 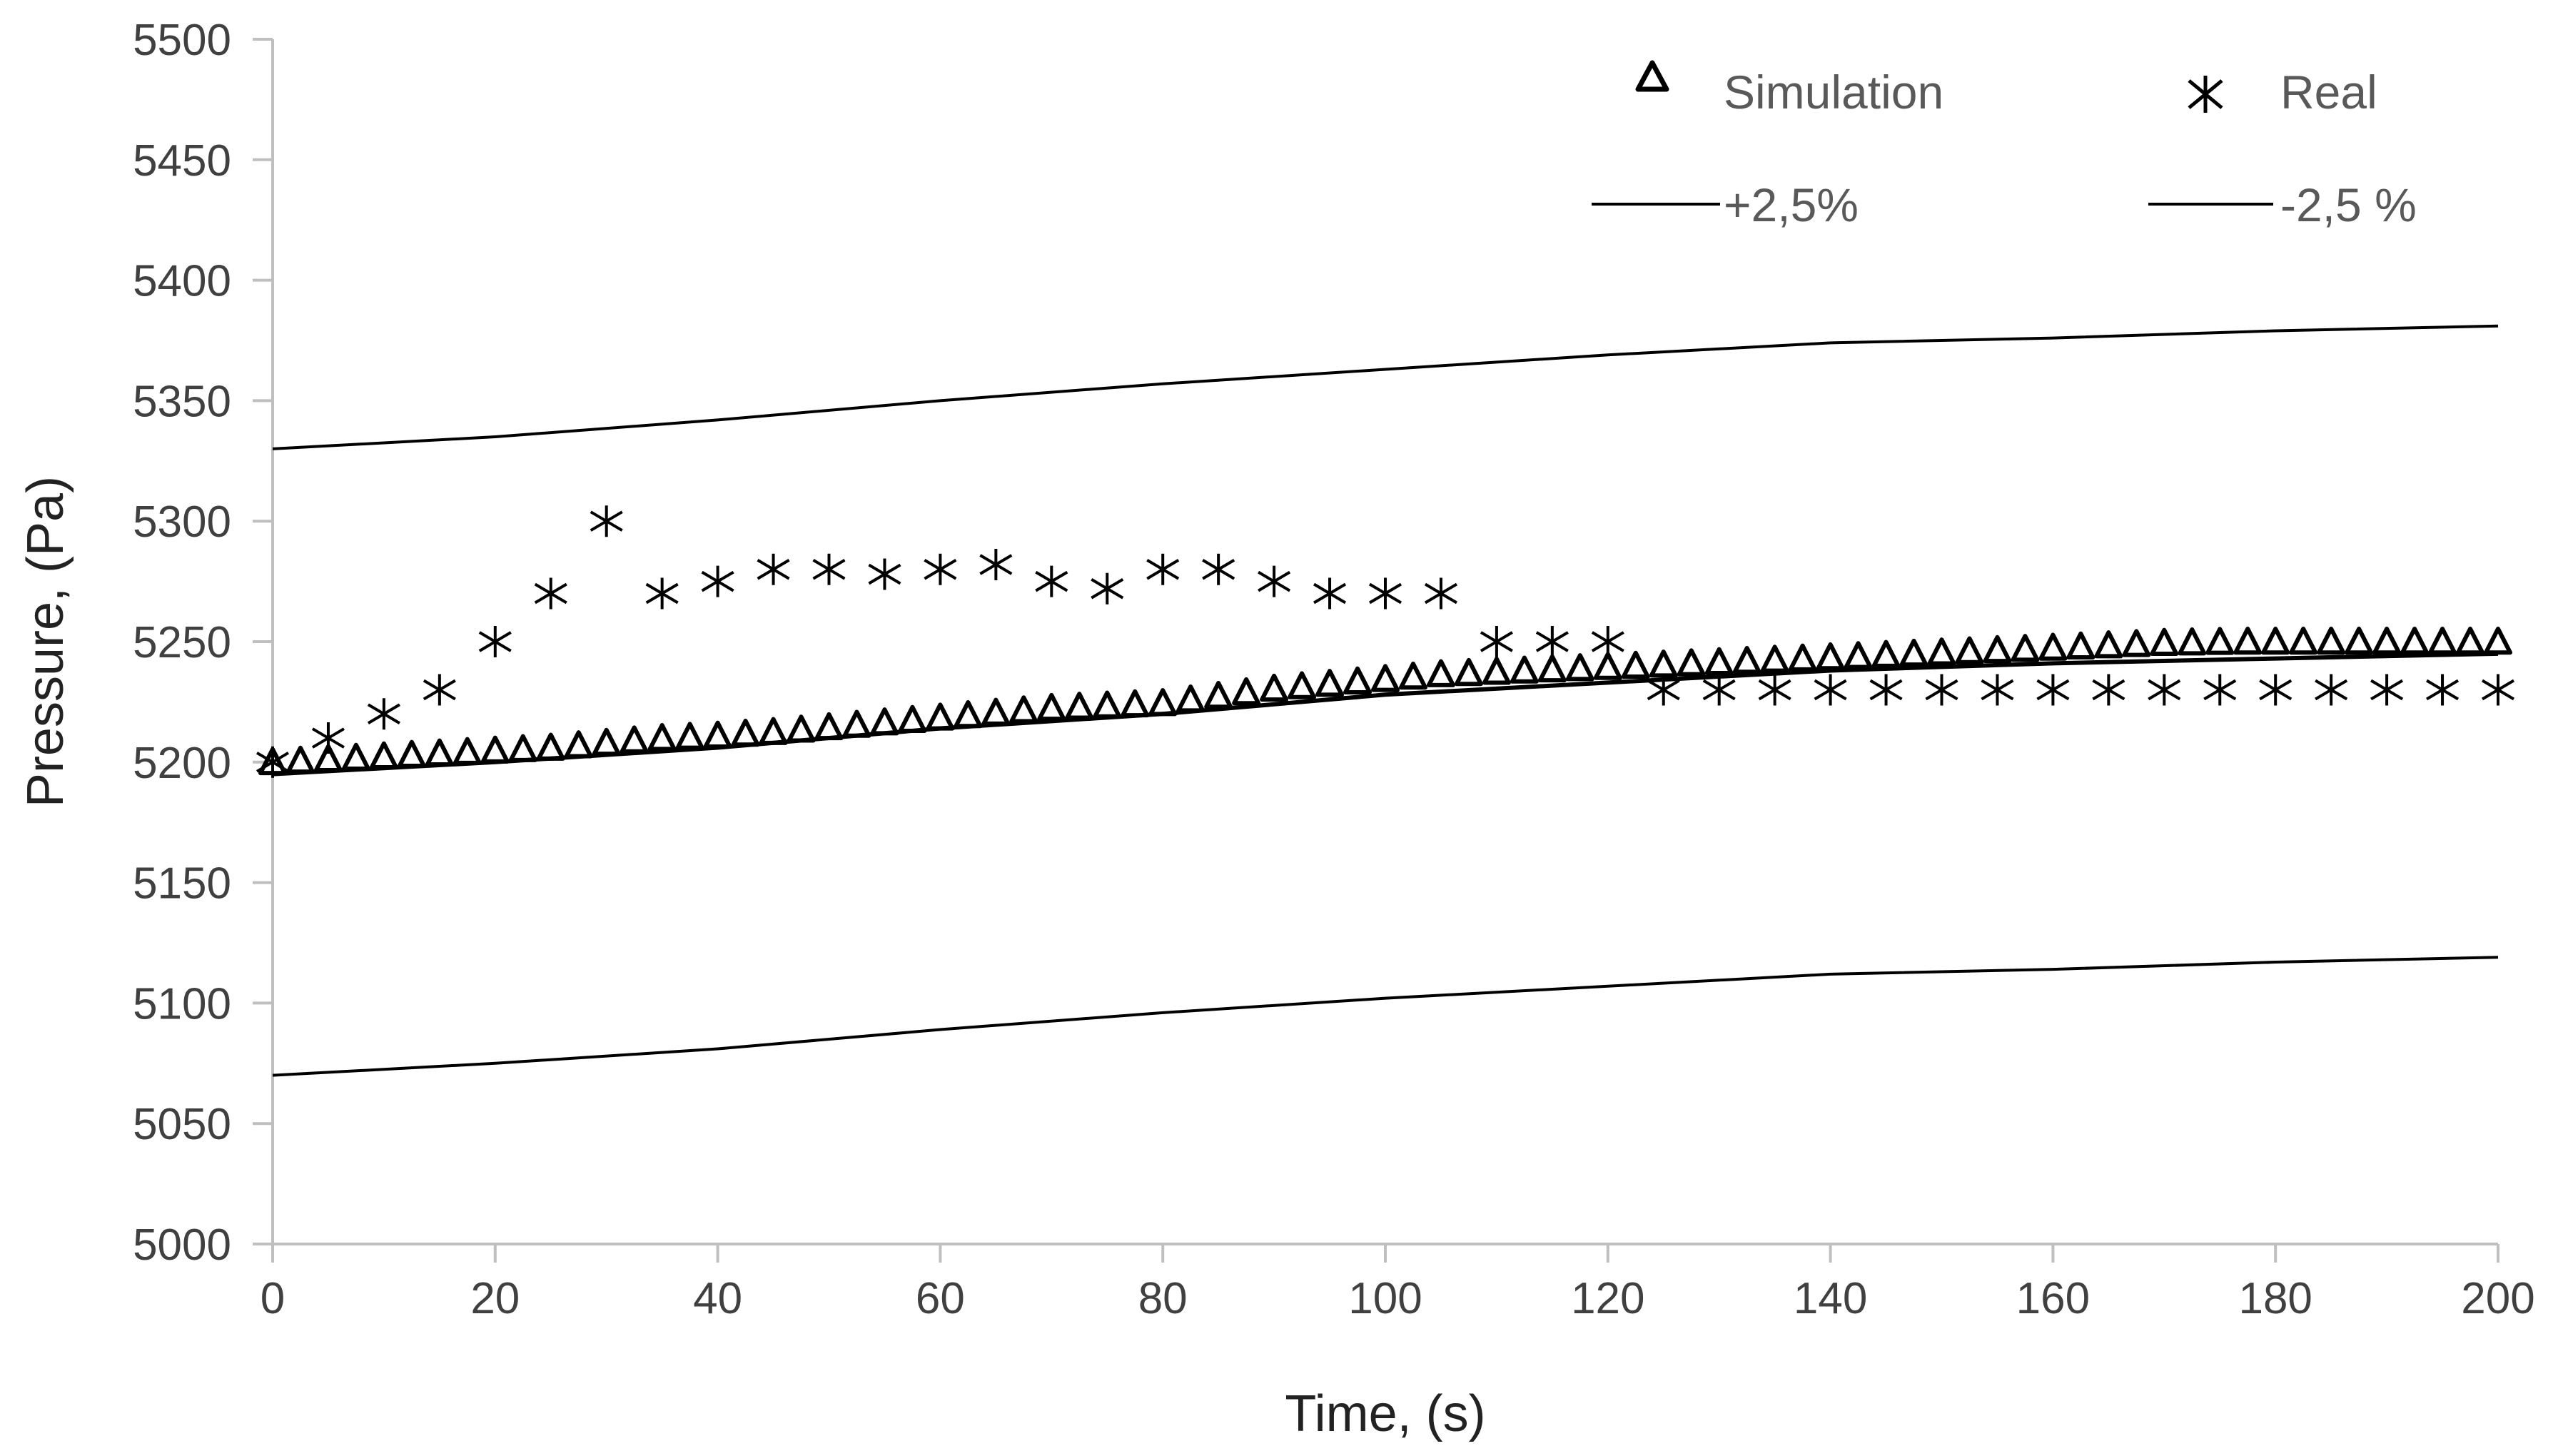 I want to click on legend-item-real: Real, so click(x=2282, y=92).